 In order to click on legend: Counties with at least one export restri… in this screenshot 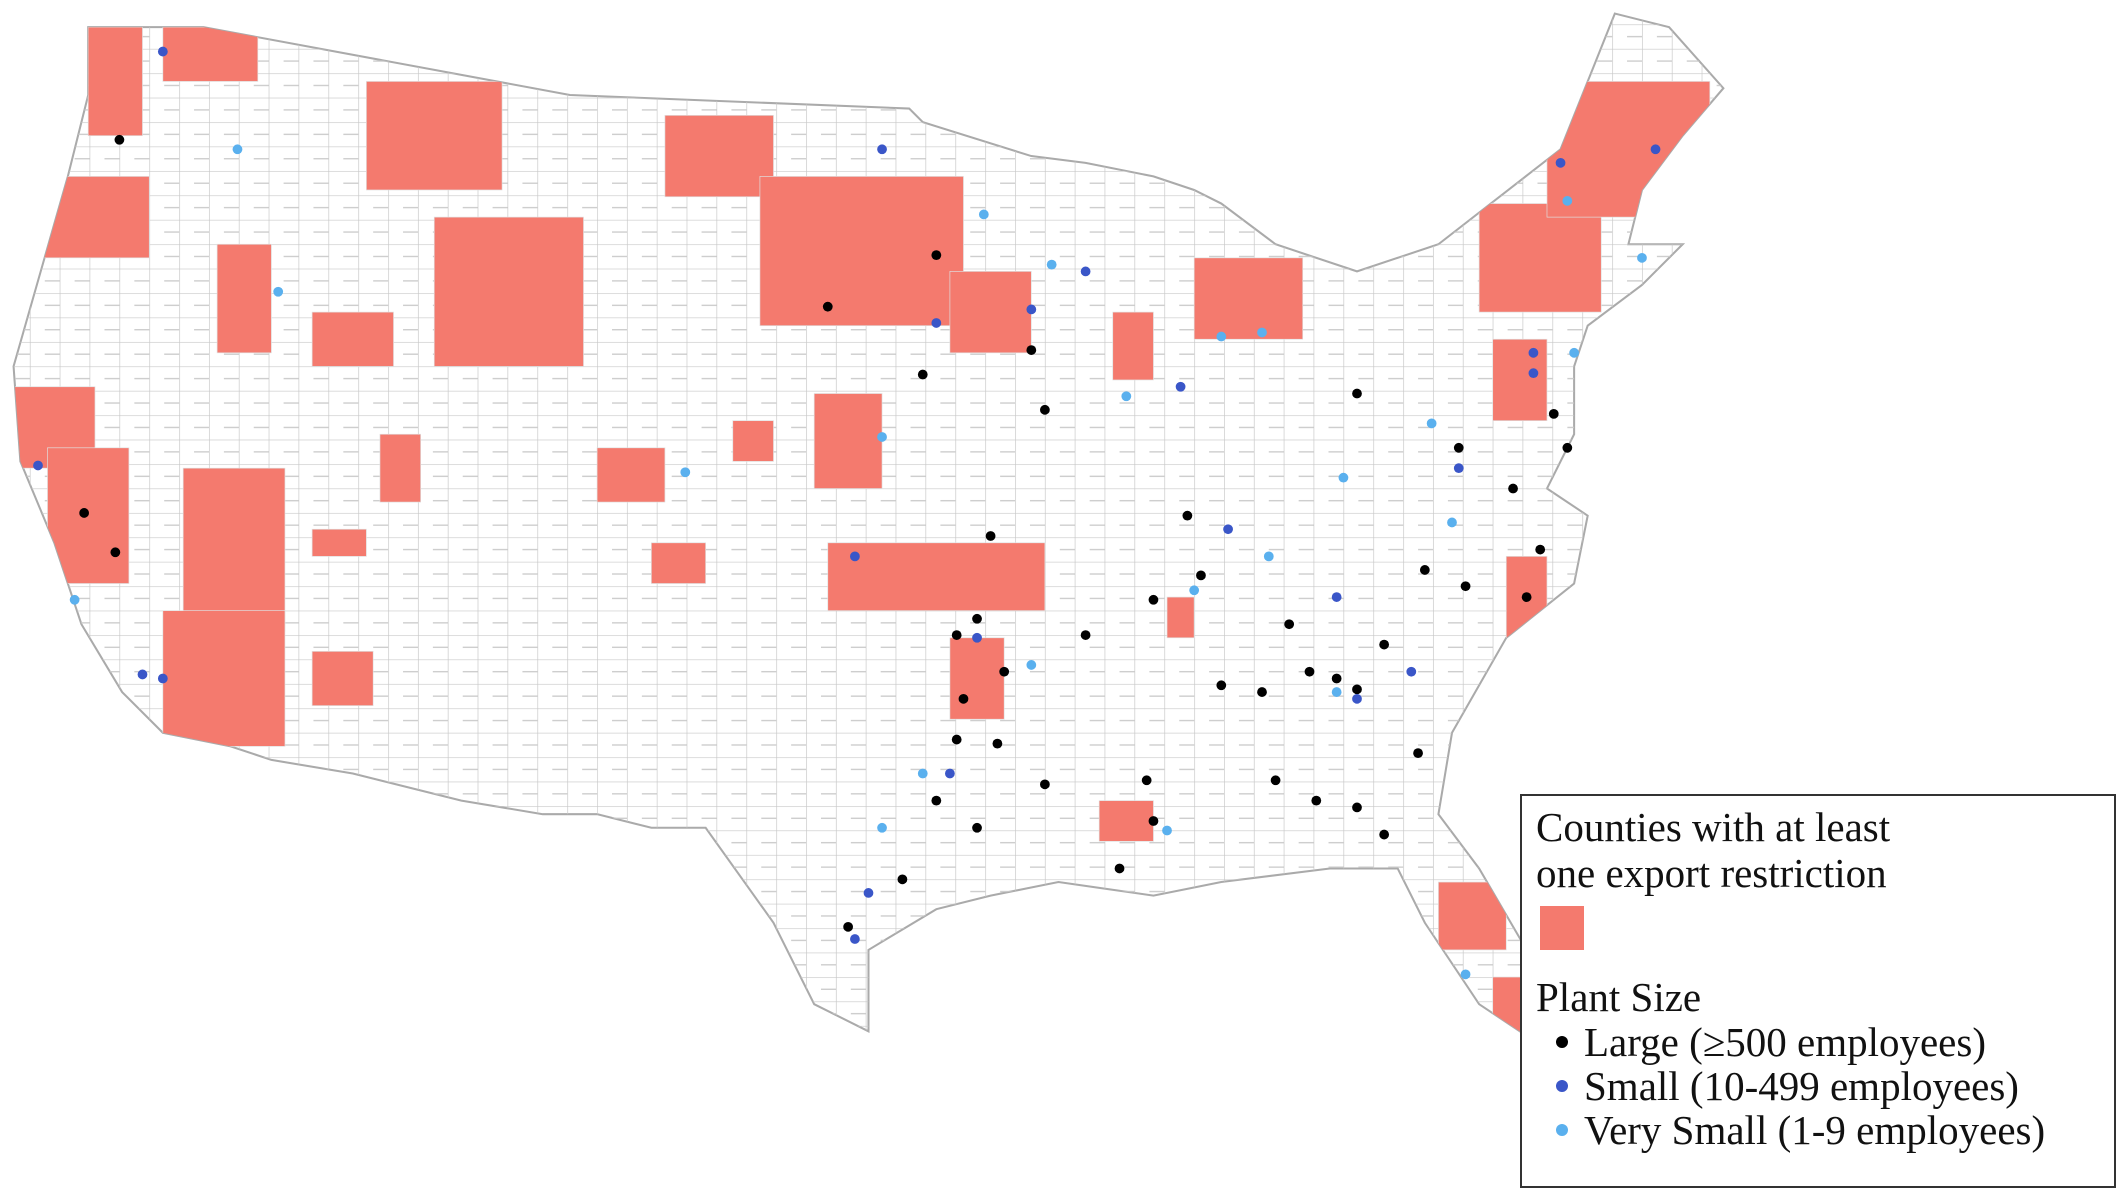, I will do `click(1818, 991)`.